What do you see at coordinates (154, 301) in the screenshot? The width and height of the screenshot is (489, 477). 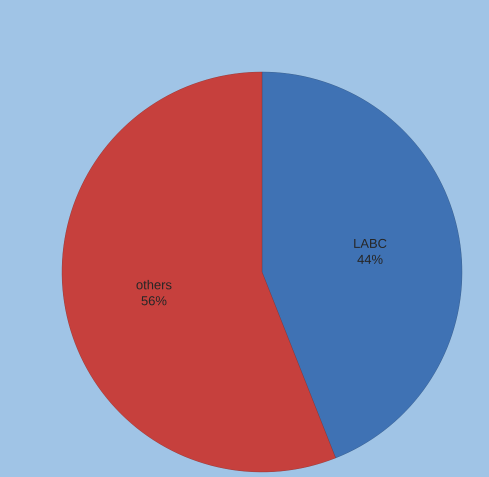 I see `data-label: 56%` at bounding box center [154, 301].